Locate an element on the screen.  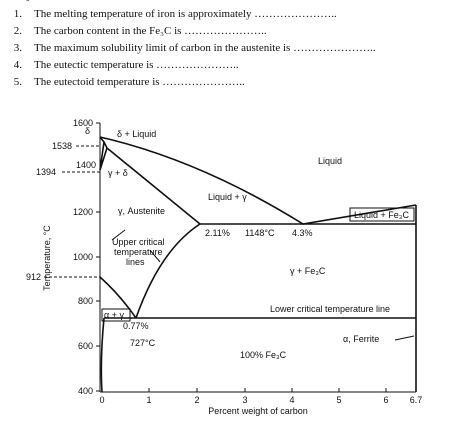
x-tick-label: 0 is located at coordinates (101, 400).